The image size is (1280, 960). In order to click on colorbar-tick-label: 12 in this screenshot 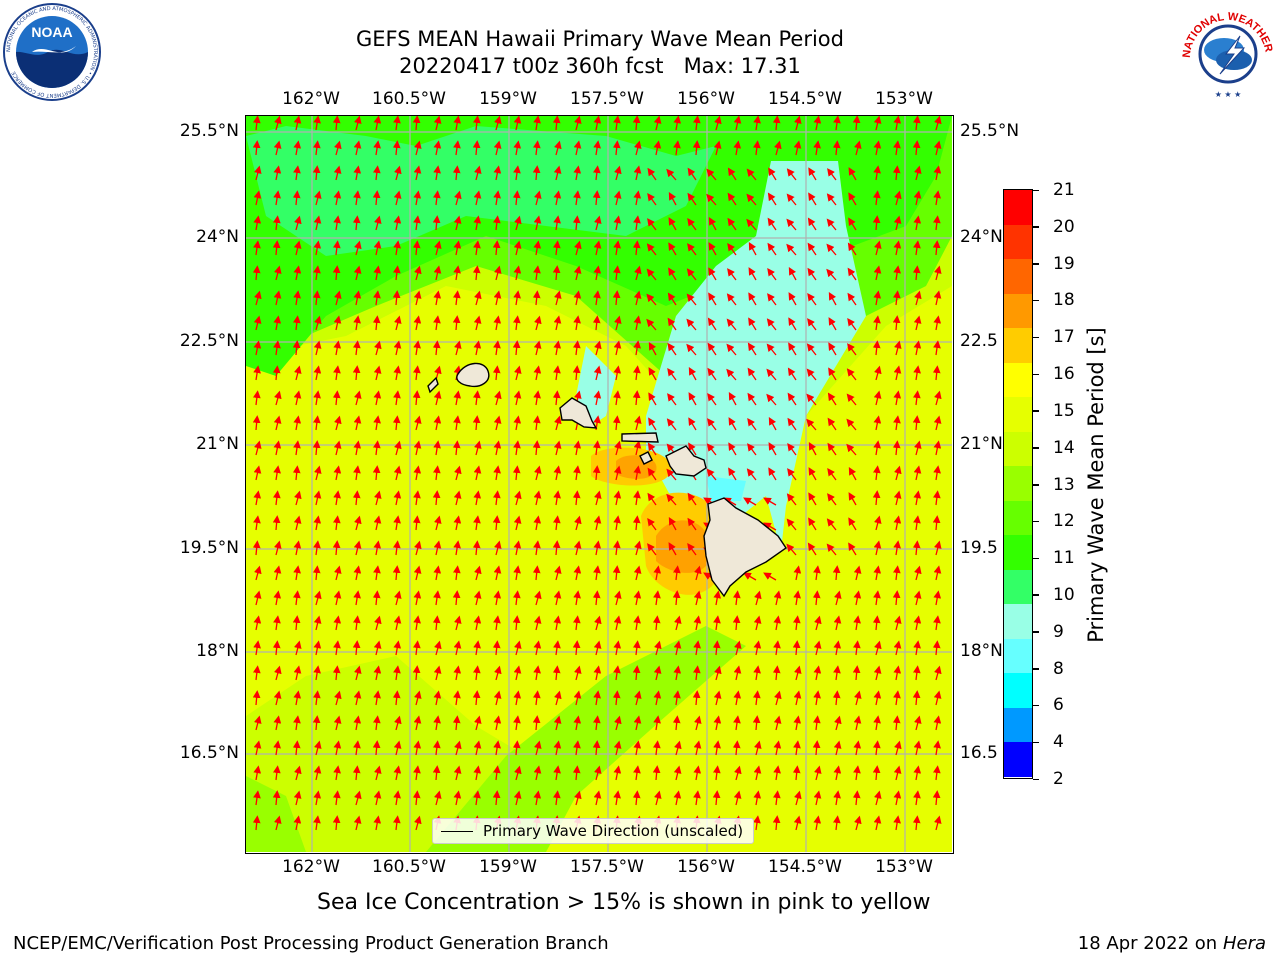, I will do `click(1064, 521)`.